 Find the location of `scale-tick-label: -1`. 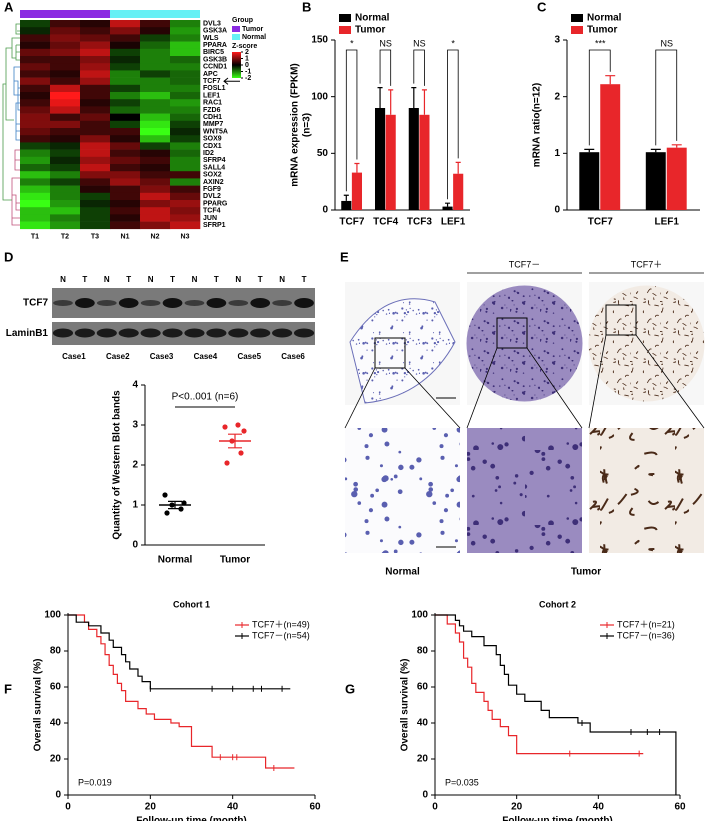

scale-tick-label: -1 is located at coordinates (248, 71).